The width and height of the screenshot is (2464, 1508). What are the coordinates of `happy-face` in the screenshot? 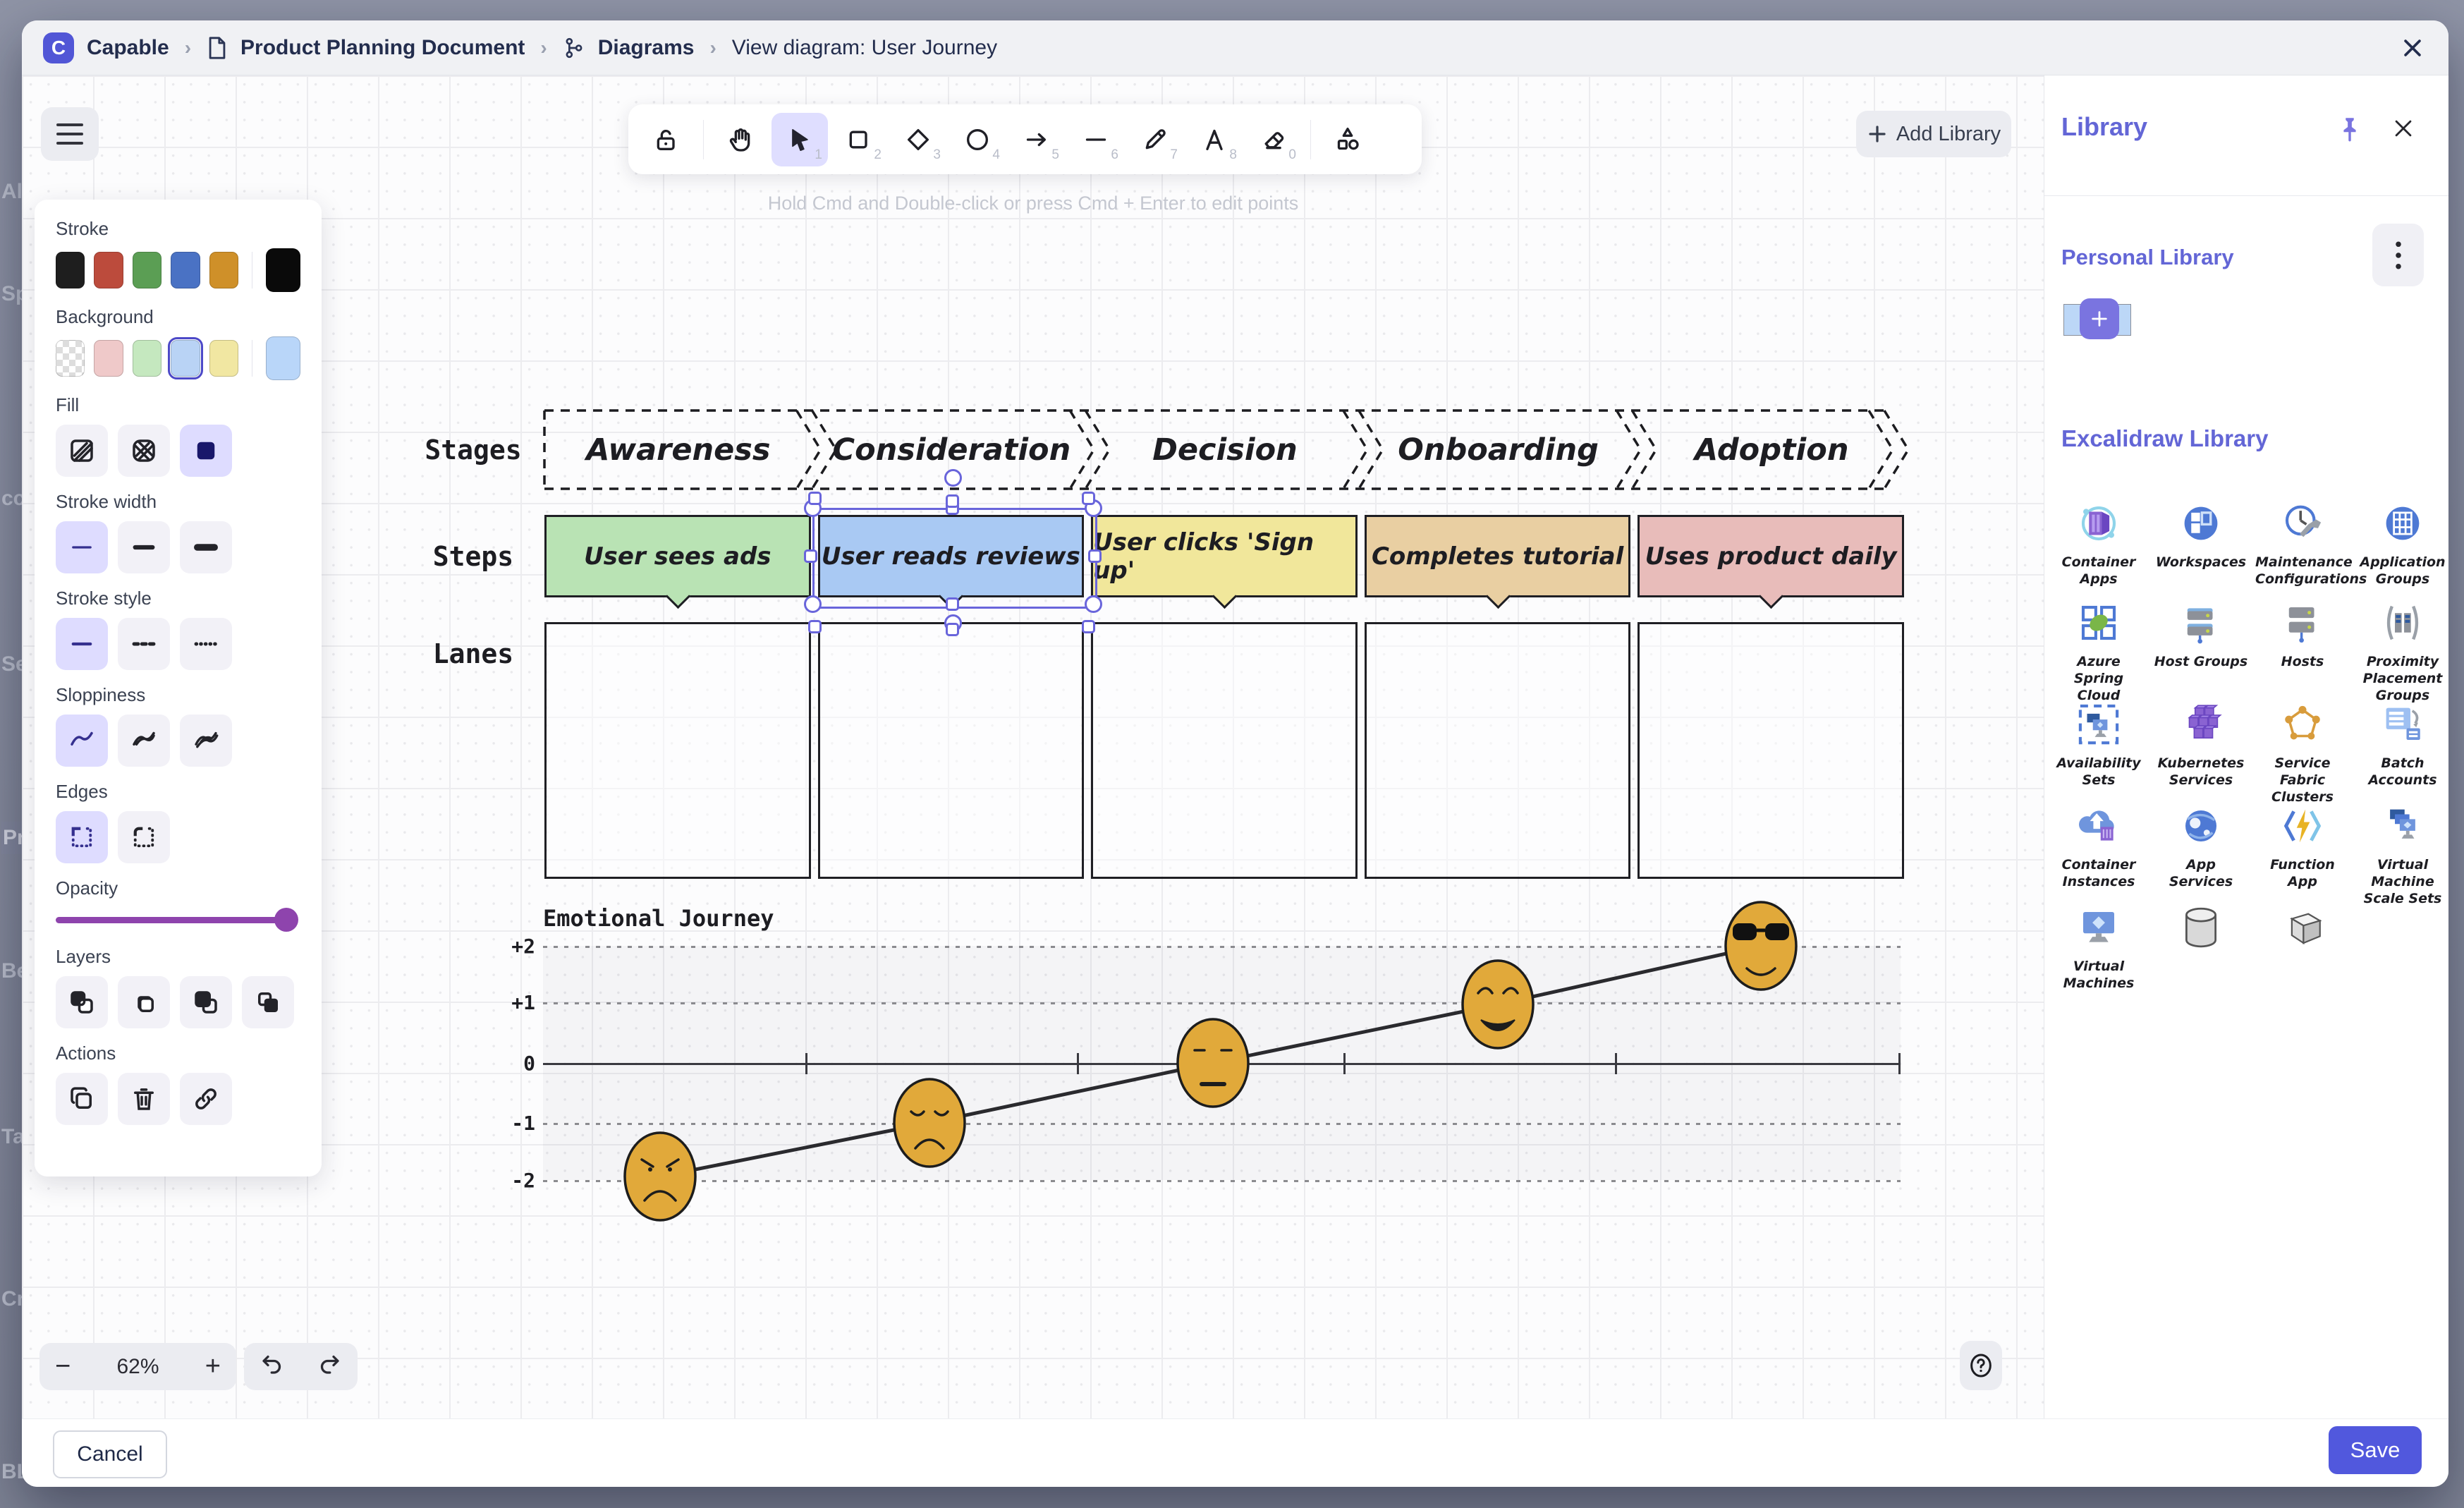 It's located at (1498, 1004).